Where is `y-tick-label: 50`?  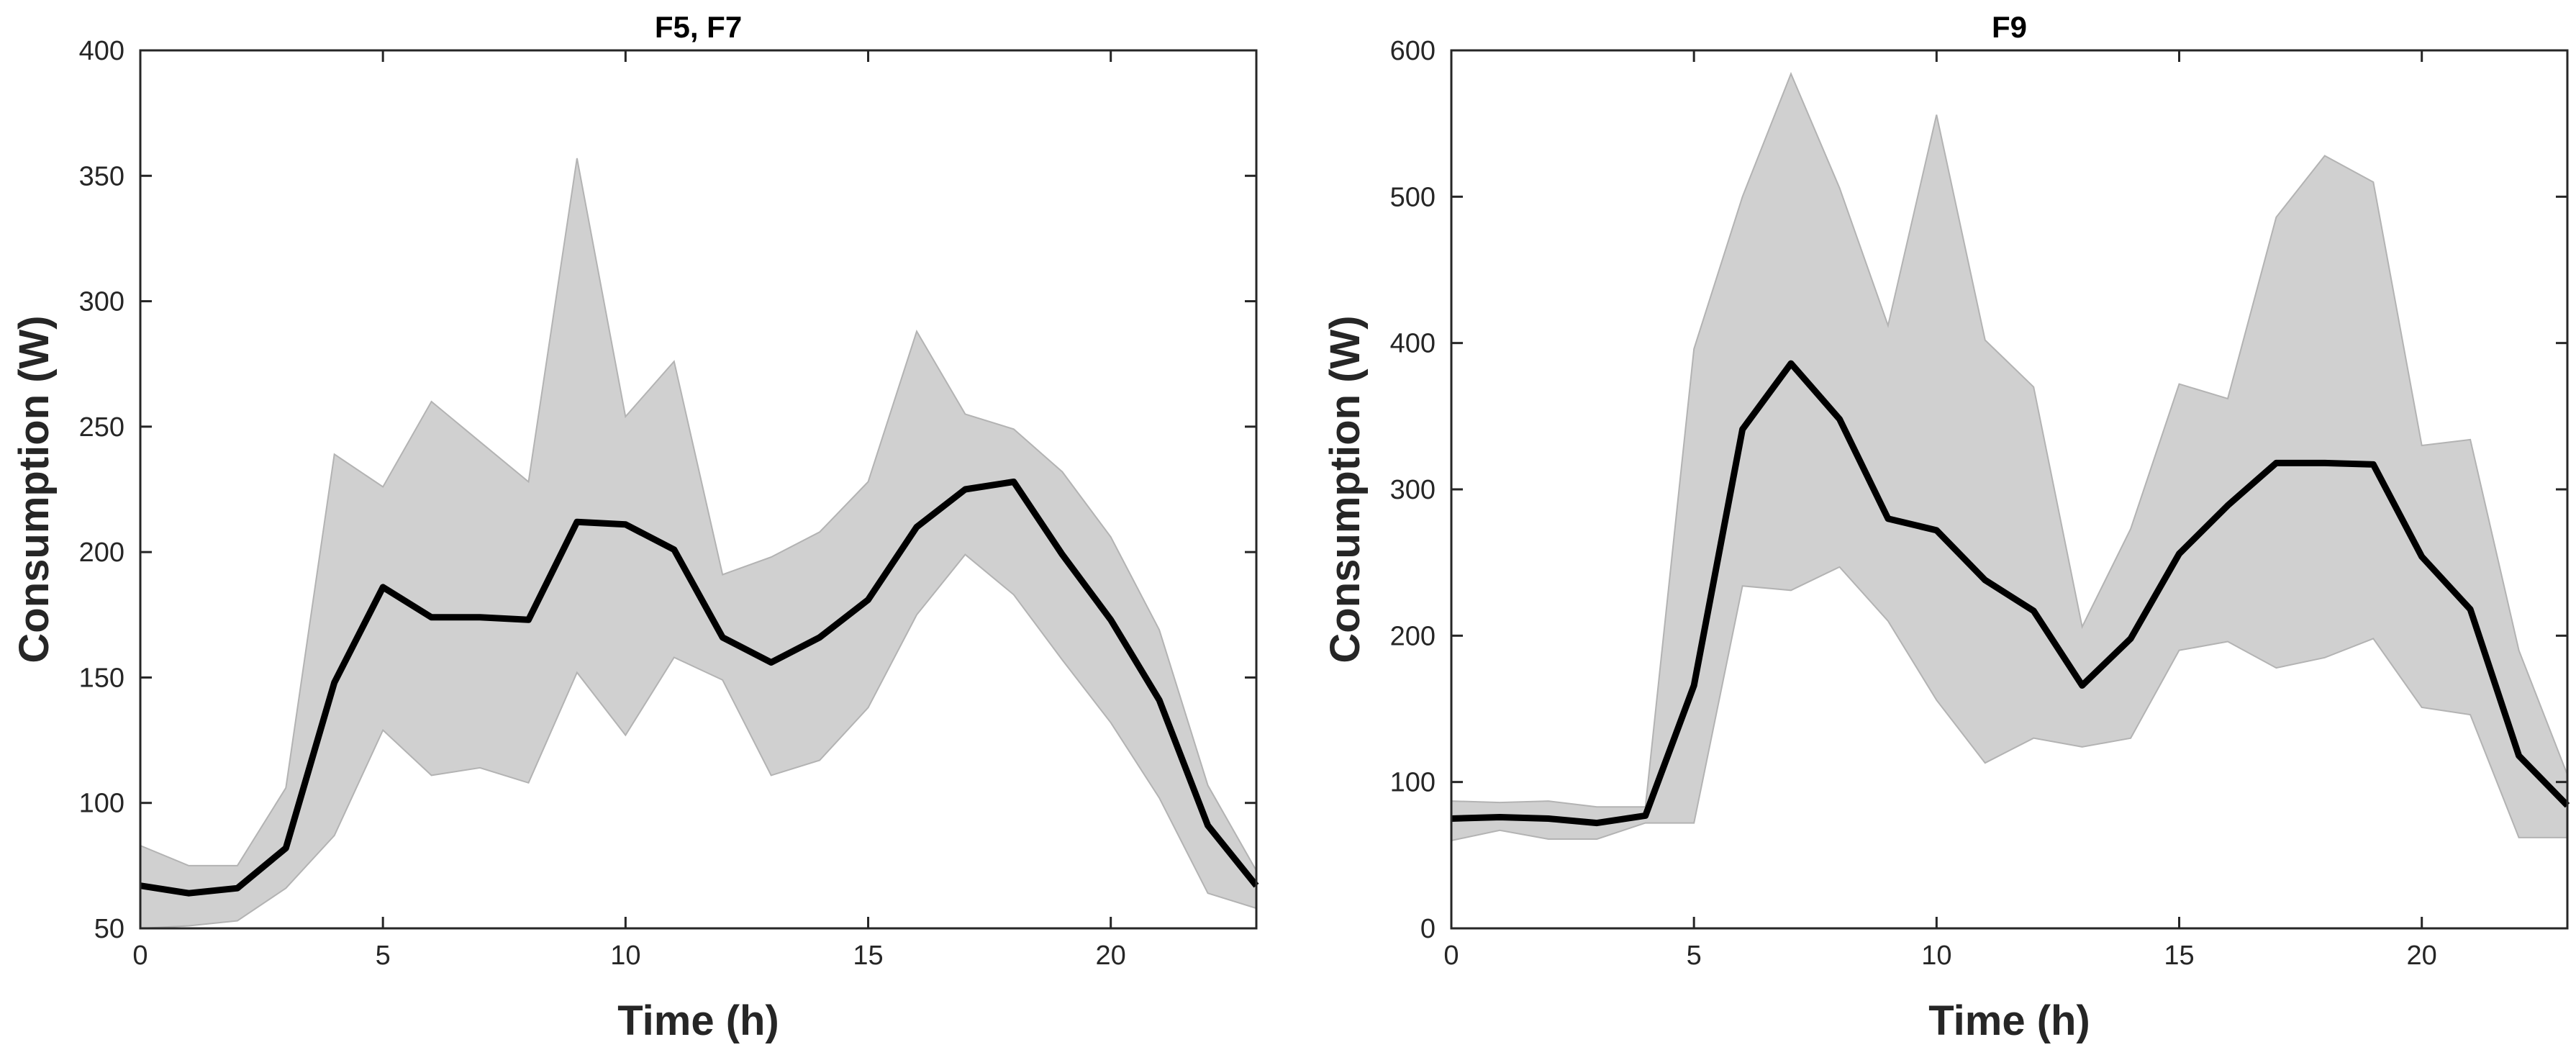
y-tick-label: 50 is located at coordinates (109, 929).